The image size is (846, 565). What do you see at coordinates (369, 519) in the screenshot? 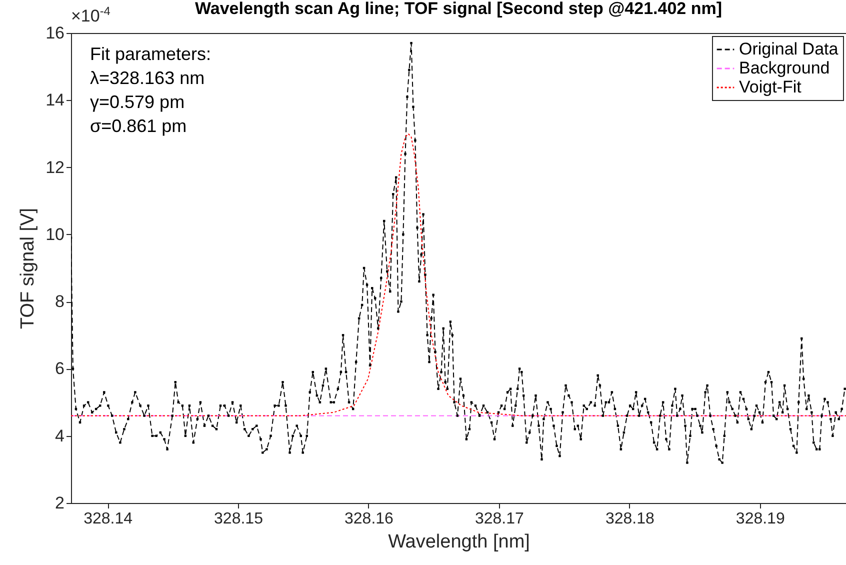
I see `x-tick-label: 328.16` at bounding box center [369, 519].